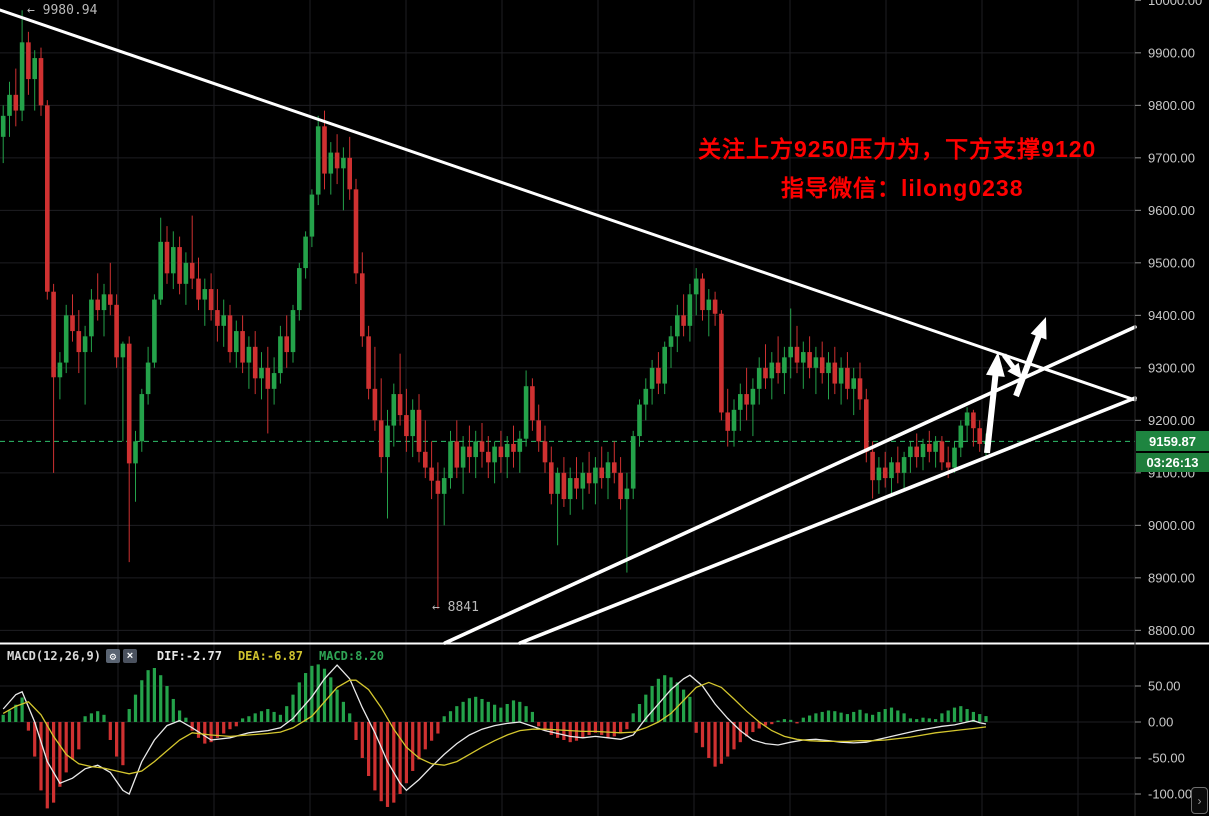  Describe the element at coordinates (494, 729) in the screenshot. I see `dif-line` at that location.